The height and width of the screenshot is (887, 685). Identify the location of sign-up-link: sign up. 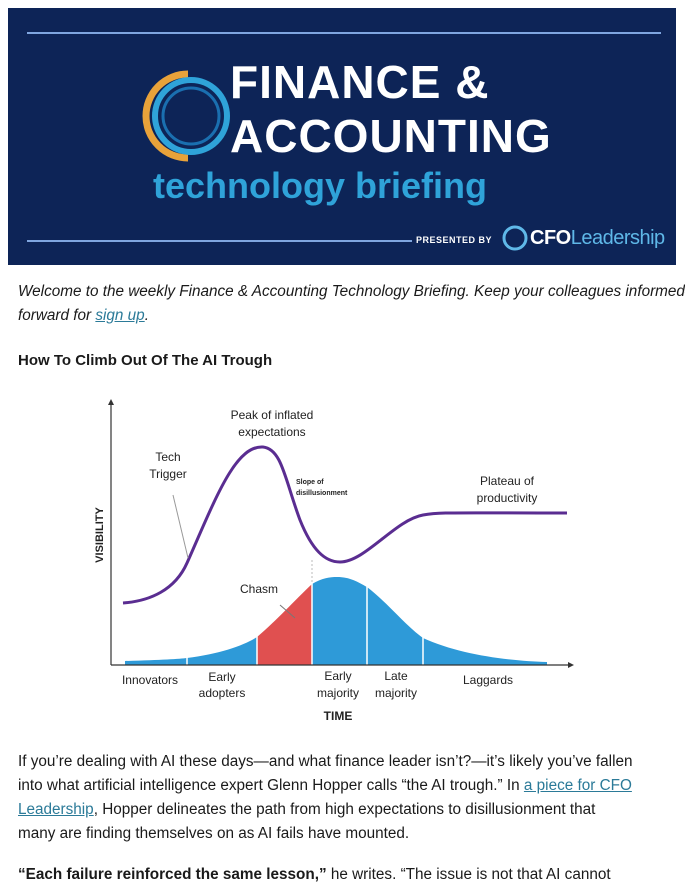
(120, 315).